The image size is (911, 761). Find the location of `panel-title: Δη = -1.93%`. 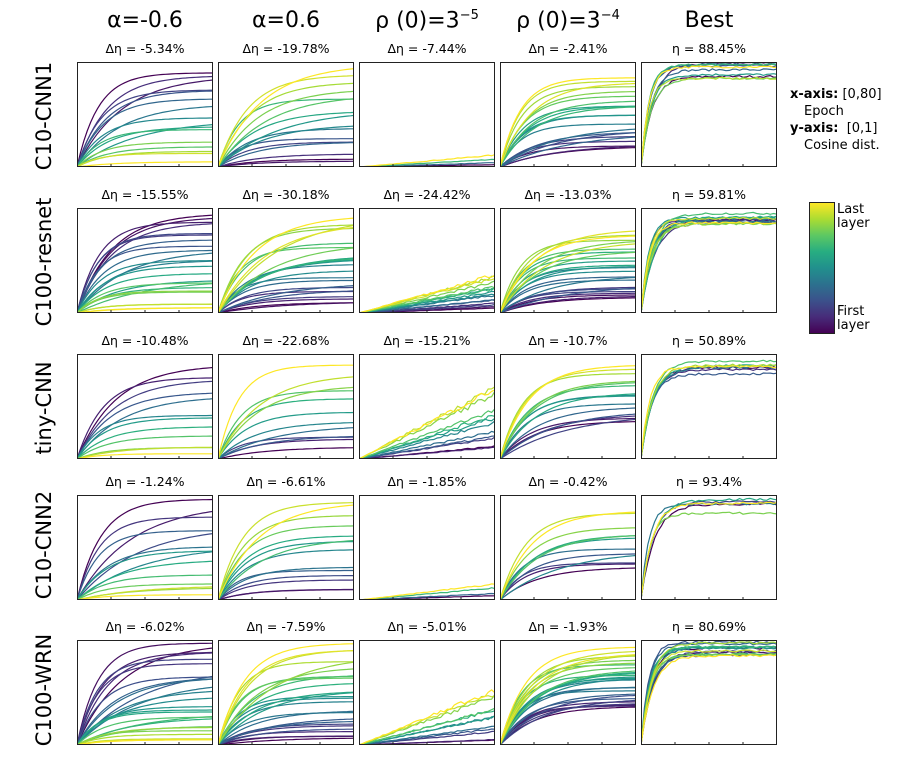

panel-title: Δη = -1.93% is located at coordinates (568, 626).